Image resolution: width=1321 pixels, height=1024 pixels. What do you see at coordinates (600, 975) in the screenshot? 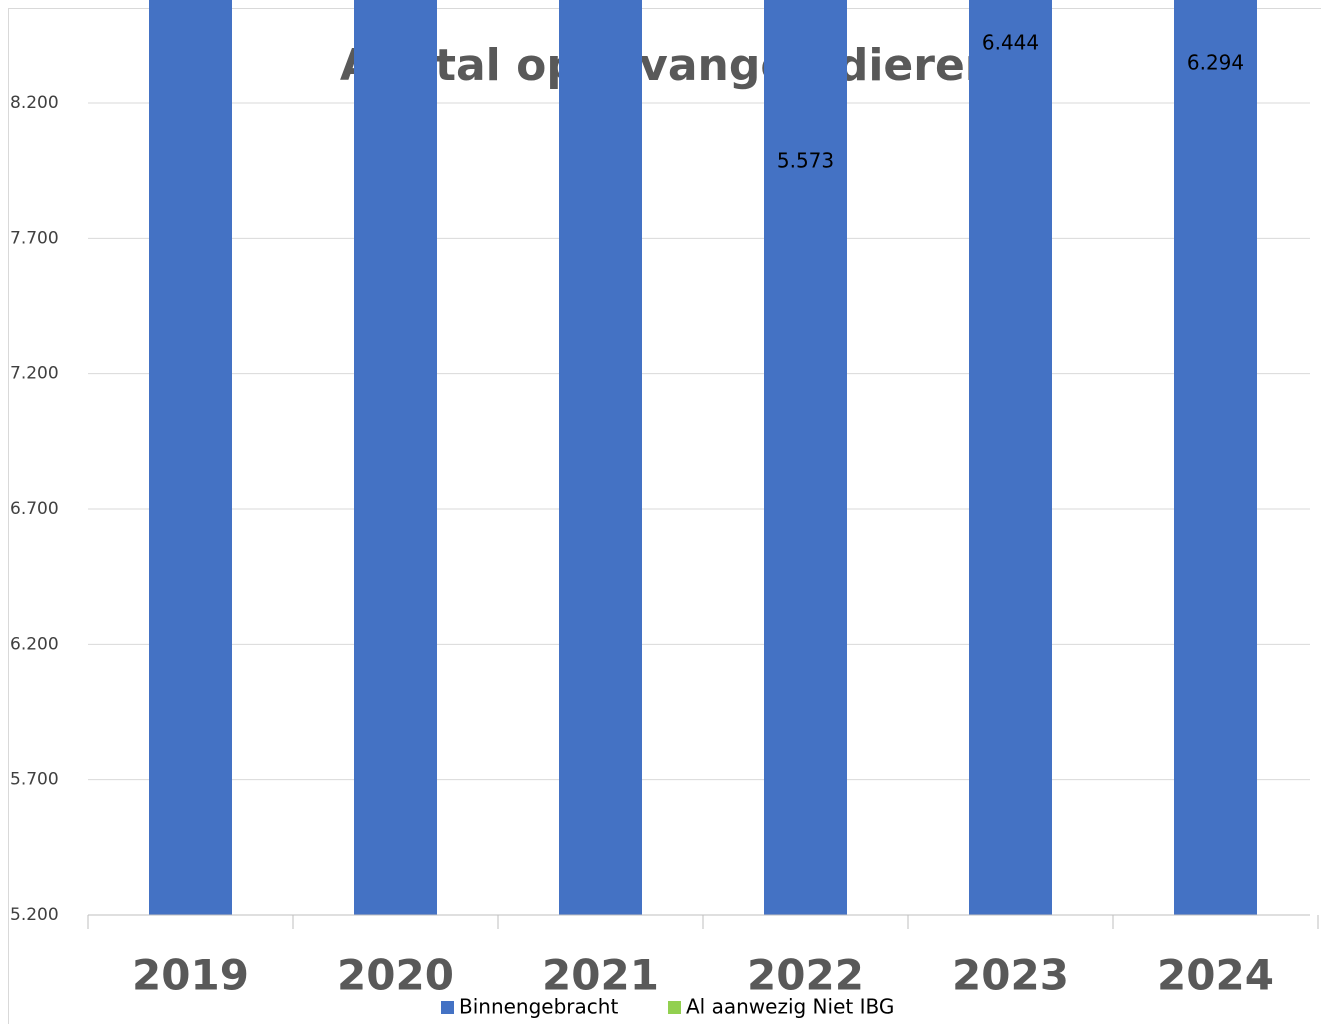
I see `x-tick-label: 2021` at bounding box center [600, 975].